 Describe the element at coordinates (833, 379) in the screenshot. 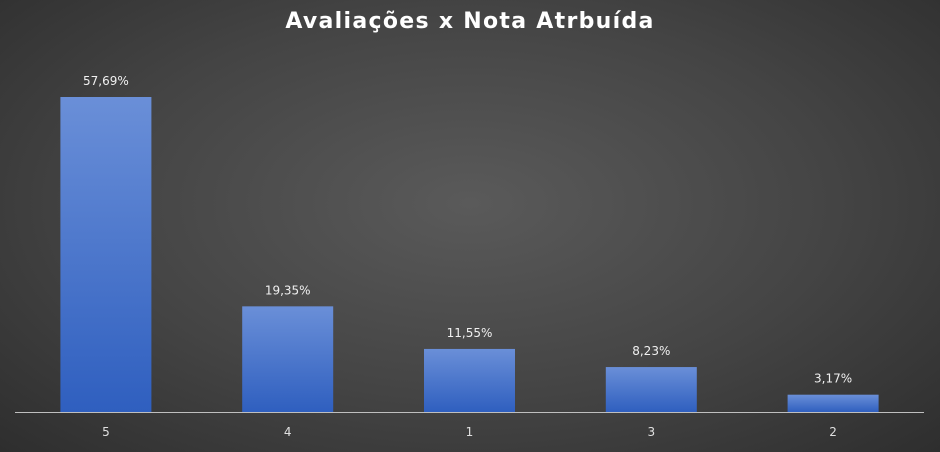

I see `data-label-2: 3,17%` at that location.